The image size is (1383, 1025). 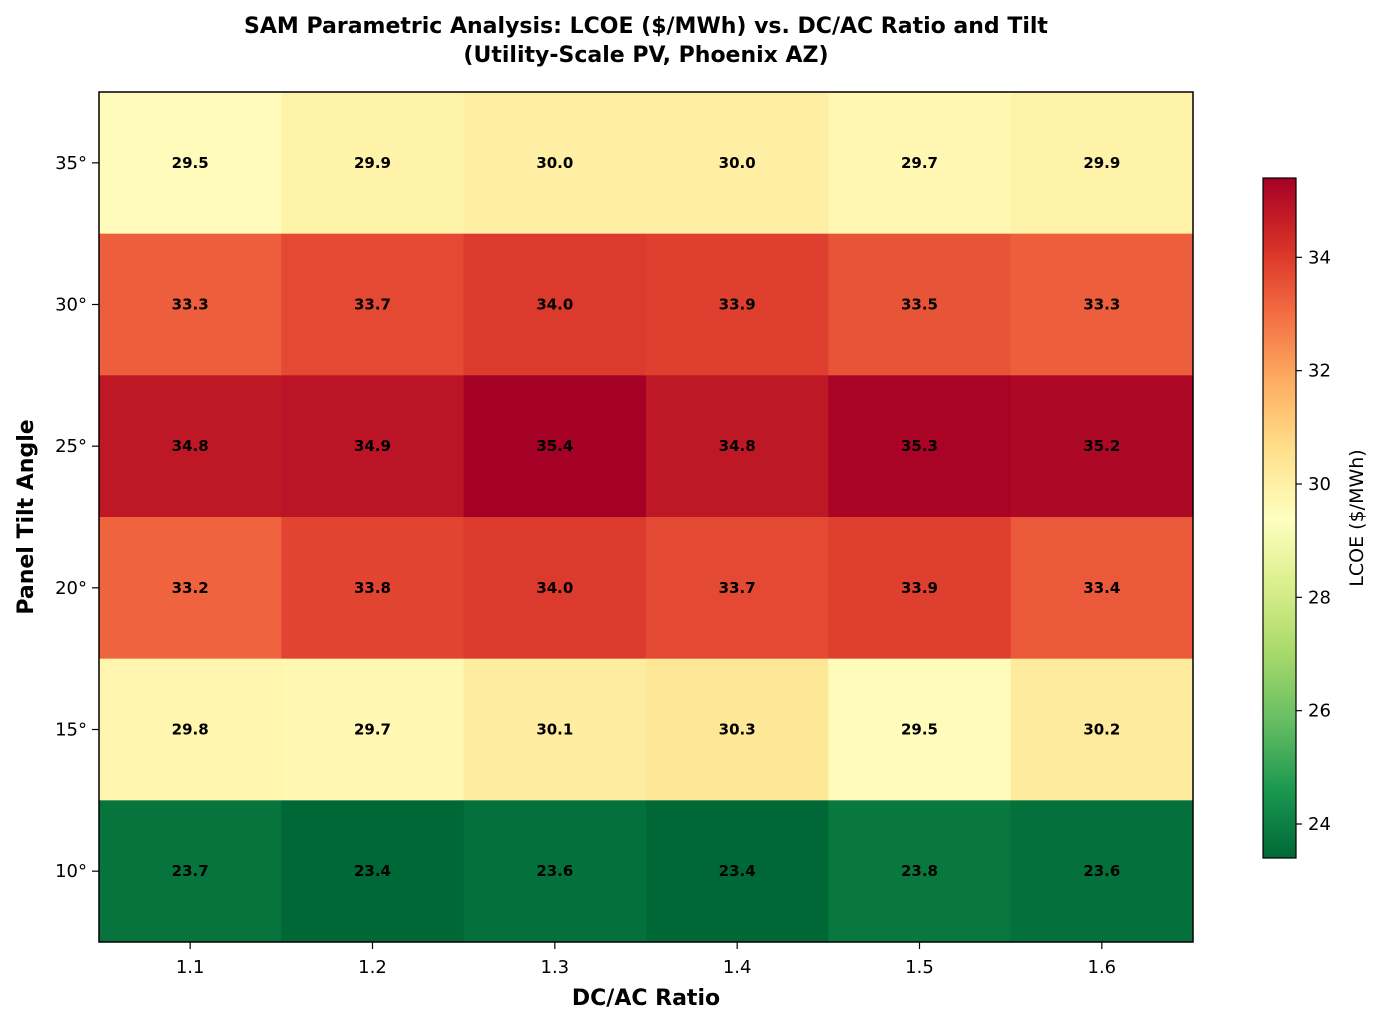 What do you see at coordinates (71, 871) in the screenshot?
I see `y-tick-label: 10°` at bounding box center [71, 871].